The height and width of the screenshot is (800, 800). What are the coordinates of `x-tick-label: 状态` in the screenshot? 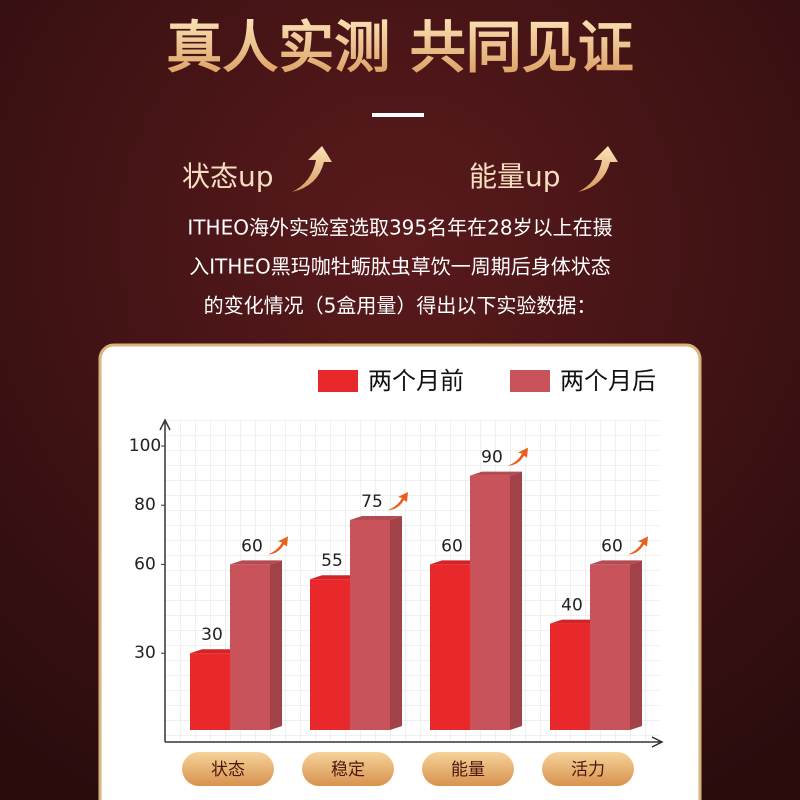 It's located at (228, 770).